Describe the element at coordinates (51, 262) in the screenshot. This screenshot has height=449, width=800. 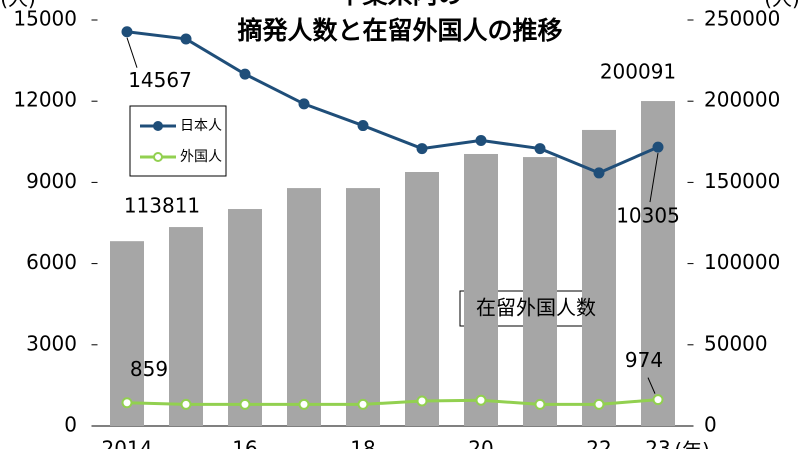
I see `y-tick-label: 6000` at that location.